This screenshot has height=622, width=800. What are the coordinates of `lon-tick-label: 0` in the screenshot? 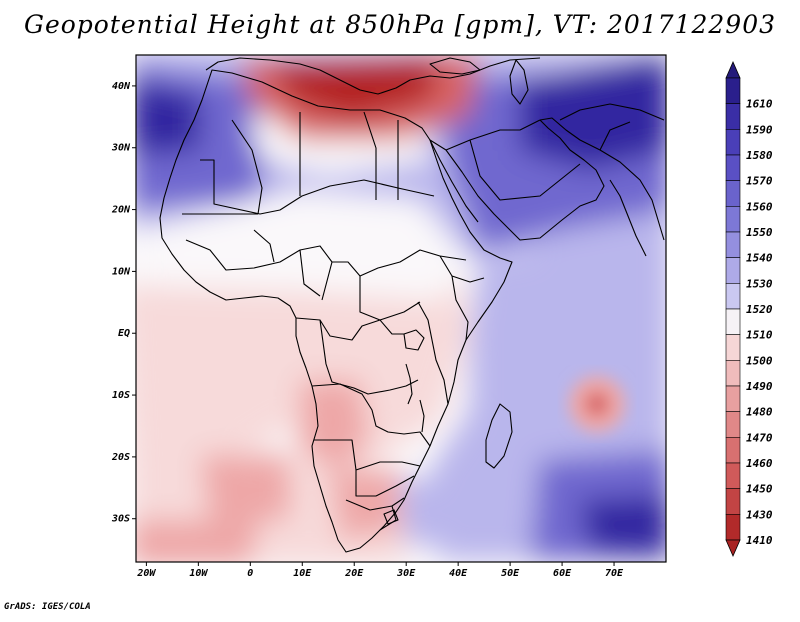 It's located at (250, 573).